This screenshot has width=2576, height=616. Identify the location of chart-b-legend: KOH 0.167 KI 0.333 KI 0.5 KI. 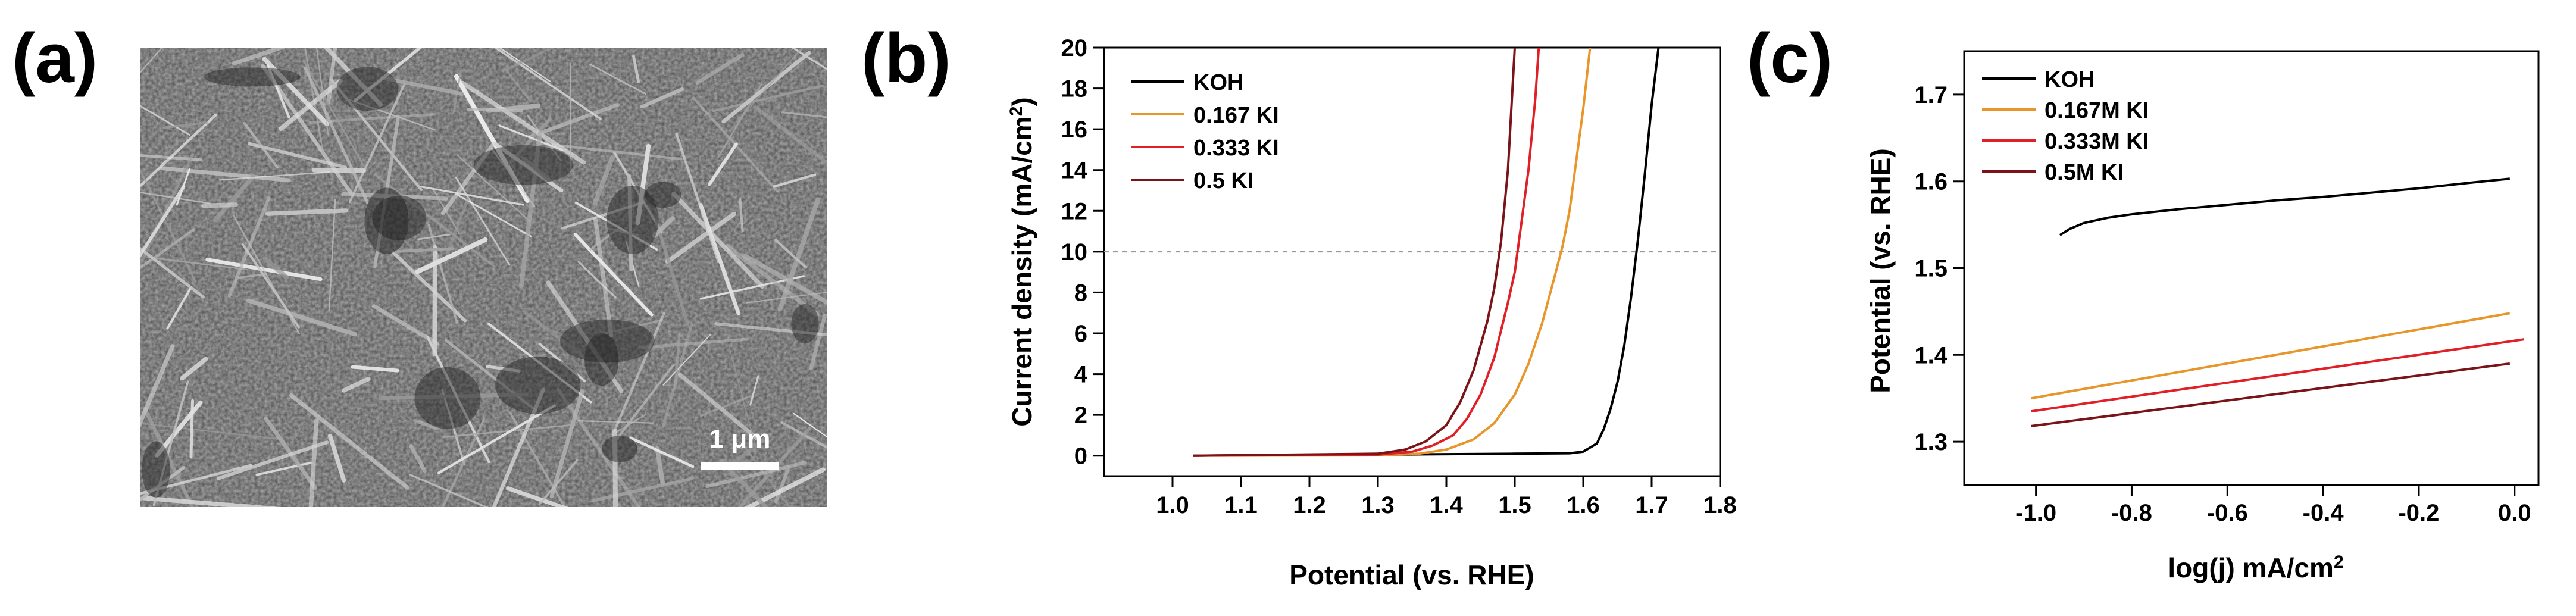
(1205, 131).